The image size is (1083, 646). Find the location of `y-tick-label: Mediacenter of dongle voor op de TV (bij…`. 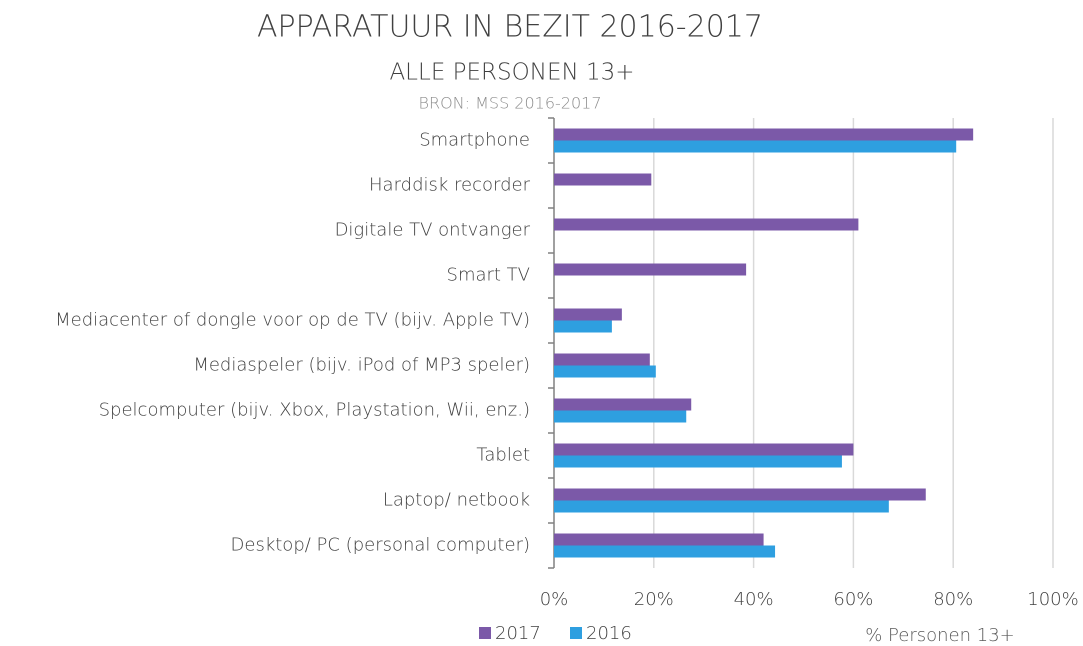

y-tick-label: Mediacenter of dongle voor op de TV (bij… is located at coordinates (292, 320).